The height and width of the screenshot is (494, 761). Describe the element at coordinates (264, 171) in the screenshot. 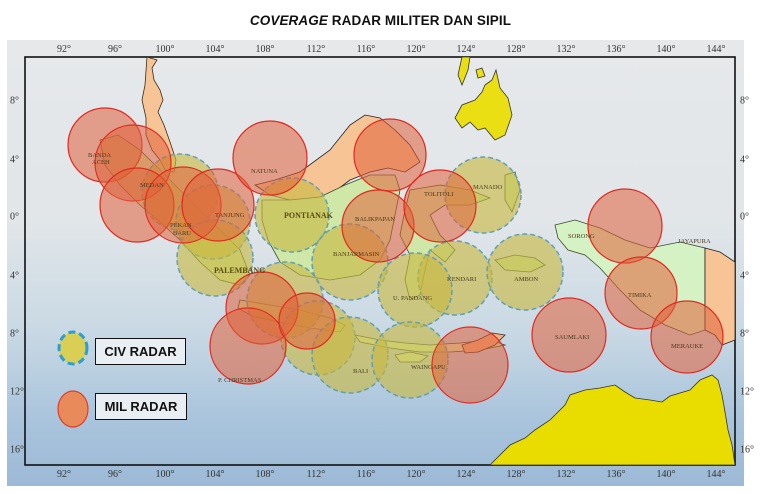

I see `place-label: NATUNA` at that location.